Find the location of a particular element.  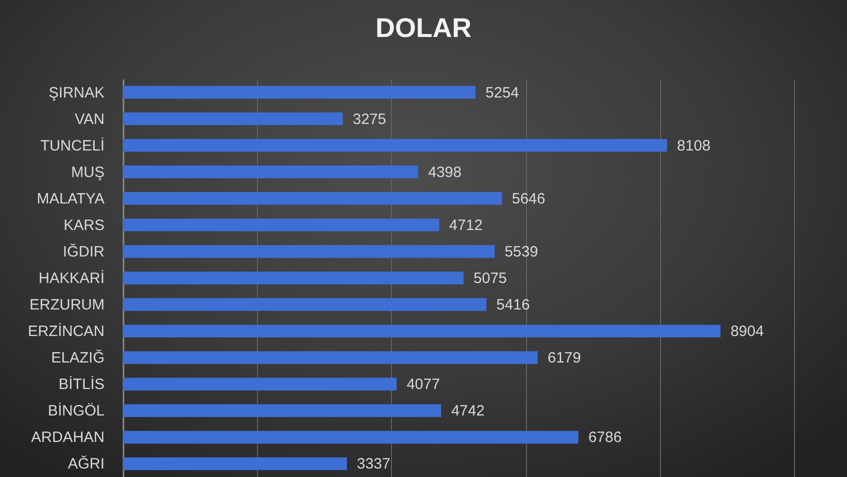

y-tick-label: KARS is located at coordinates (84, 225).